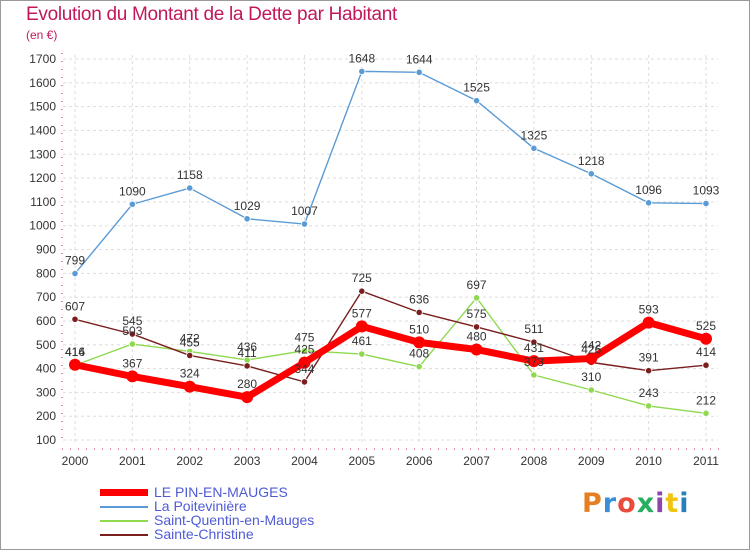 The image size is (750, 550). Describe the element at coordinates (304, 338) in the screenshot. I see `data-label-saint-quentin-en-mauges: 475` at that location.